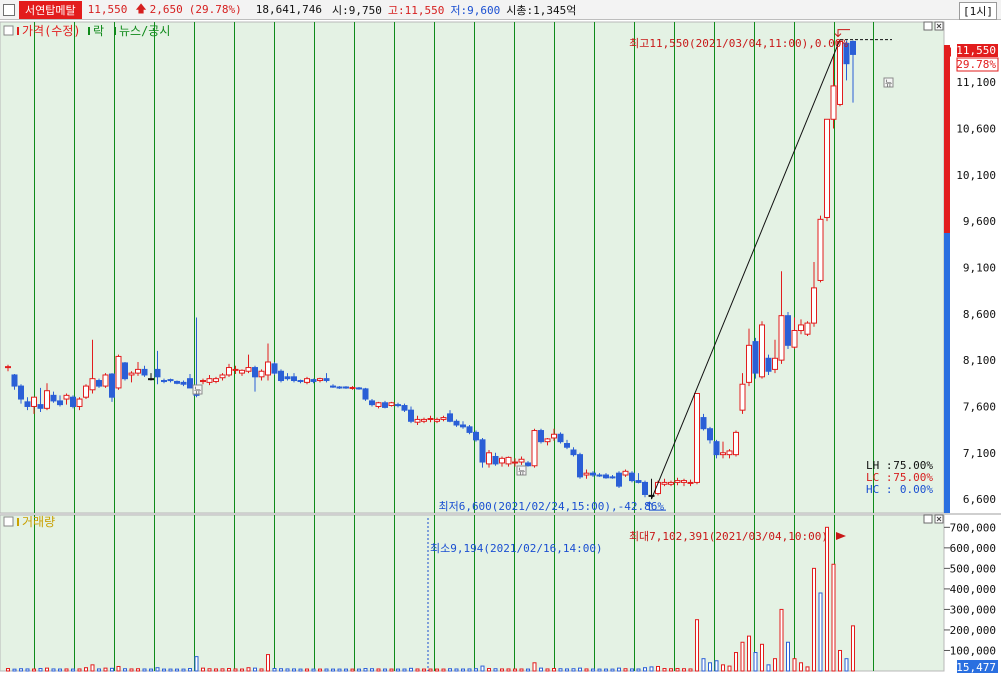  I want to click on high-annotation: 최고11,550(2021/03/04,11:00),0.00%, so click(738, 43).